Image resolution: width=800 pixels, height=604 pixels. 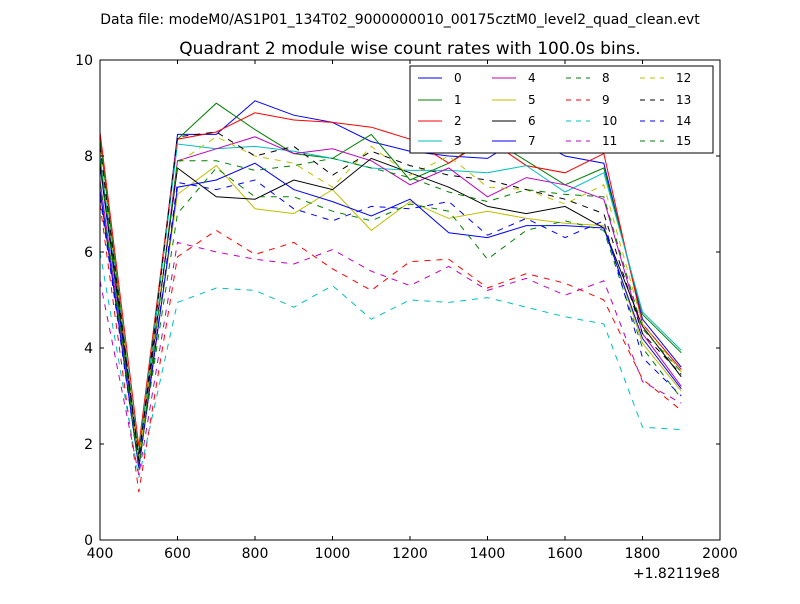 What do you see at coordinates (683, 100) in the screenshot?
I see `legend-label-13: 13` at bounding box center [683, 100].